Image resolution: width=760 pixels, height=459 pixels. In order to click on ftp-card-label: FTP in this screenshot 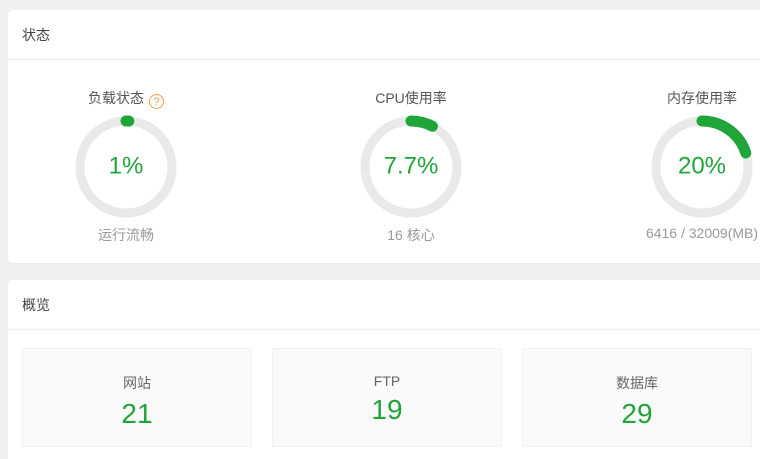, I will do `click(387, 381)`.